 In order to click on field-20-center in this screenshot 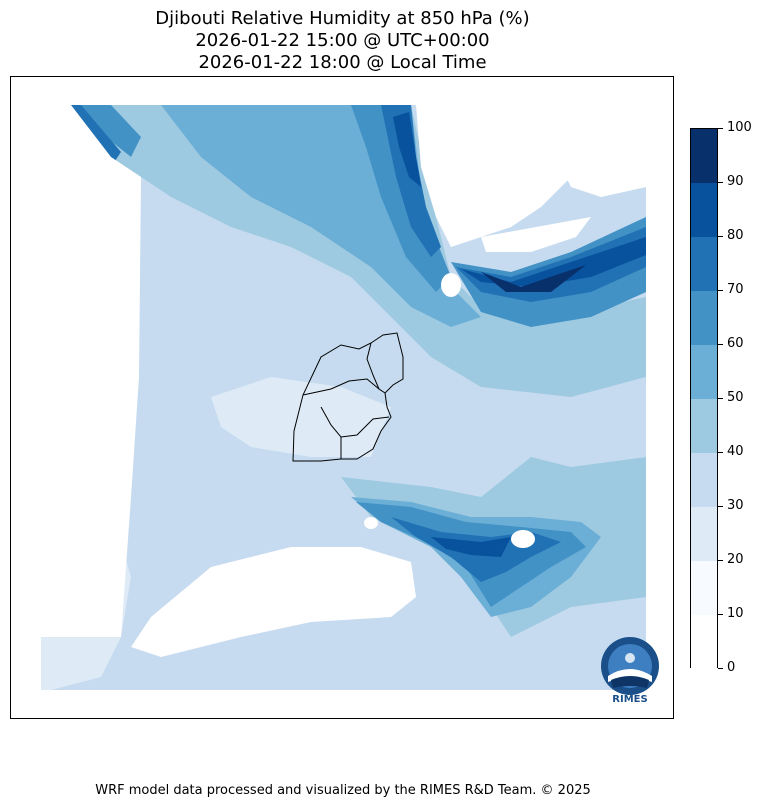, I will do `click(301, 417)`.